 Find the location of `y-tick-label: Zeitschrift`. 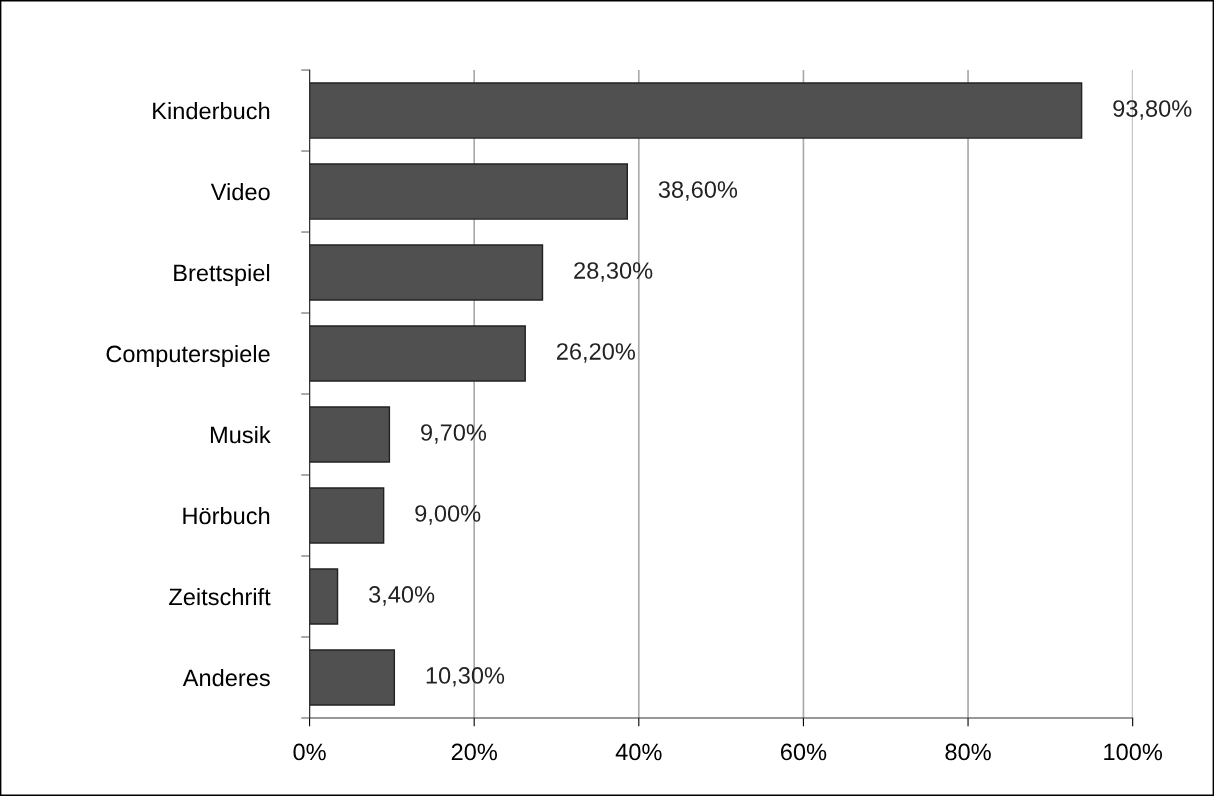

y-tick-label: Zeitschrift is located at coordinates (220, 596).